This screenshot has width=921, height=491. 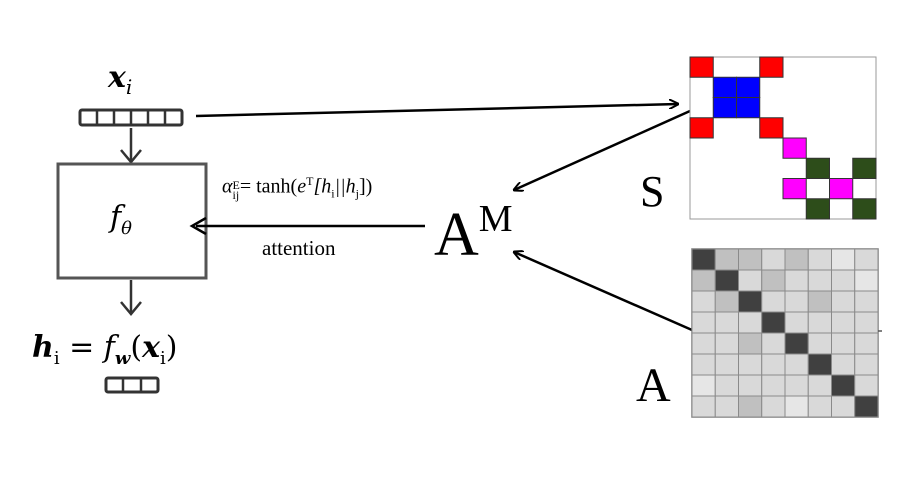 What do you see at coordinates (653, 385) in the screenshot?
I see `A-label: A` at bounding box center [653, 385].